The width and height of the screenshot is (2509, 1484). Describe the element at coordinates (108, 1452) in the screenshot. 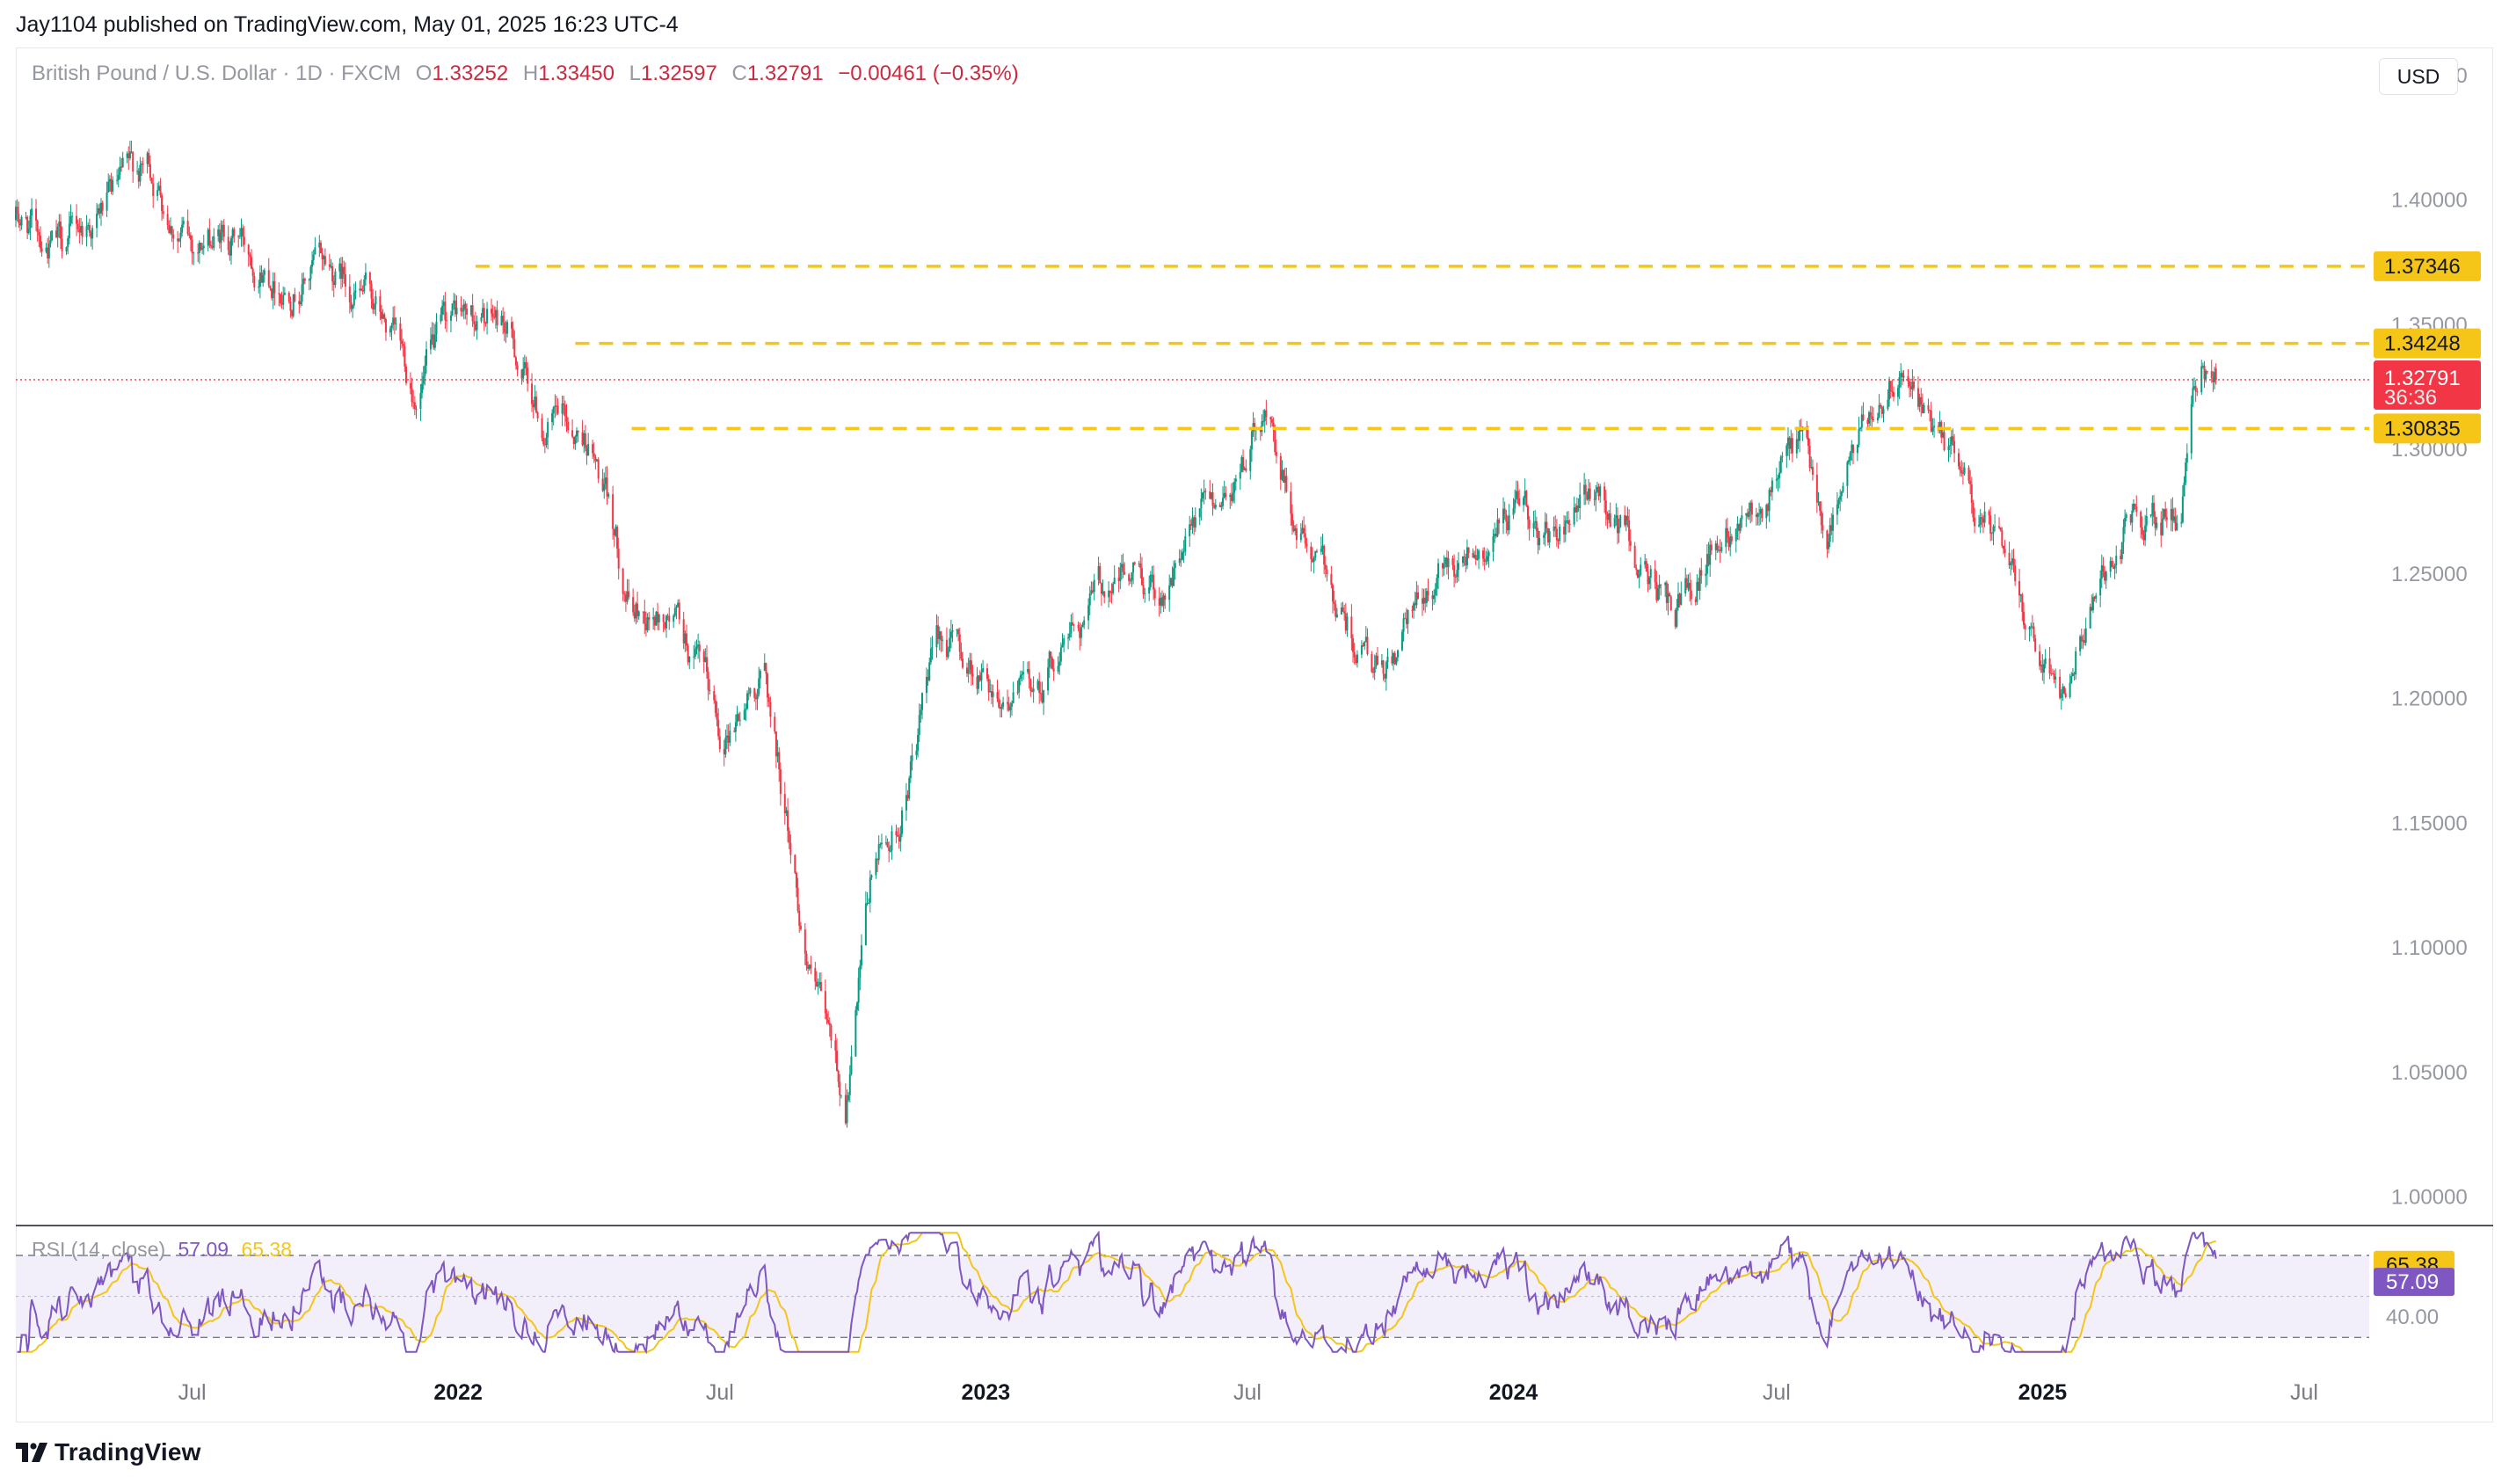

I see `tradingview-logo: TradingView` at that location.